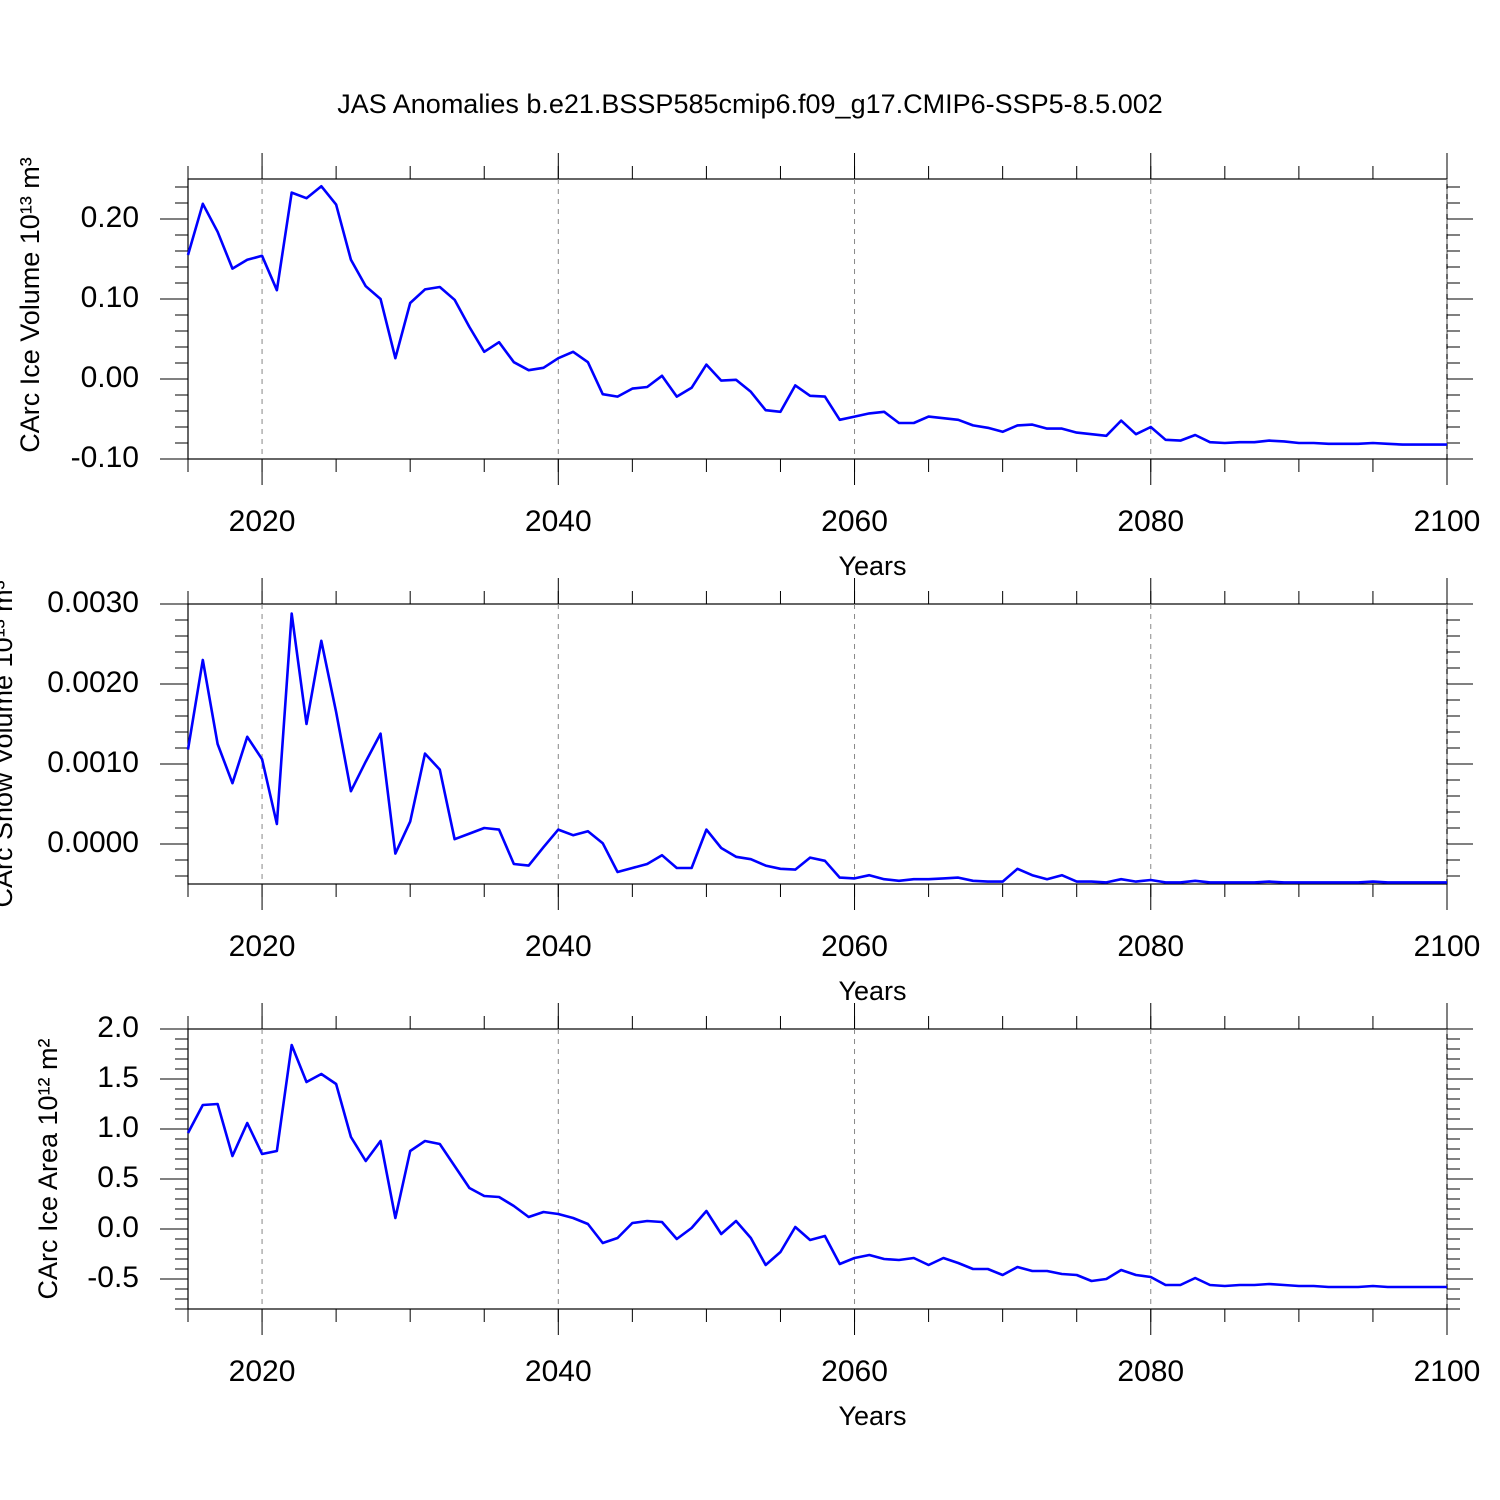 The height and width of the screenshot is (1500, 1500). What do you see at coordinates (118, 1127) in the screenshot?
I see `y-tick-label: 1.0` at bounding box center [118, 1127].